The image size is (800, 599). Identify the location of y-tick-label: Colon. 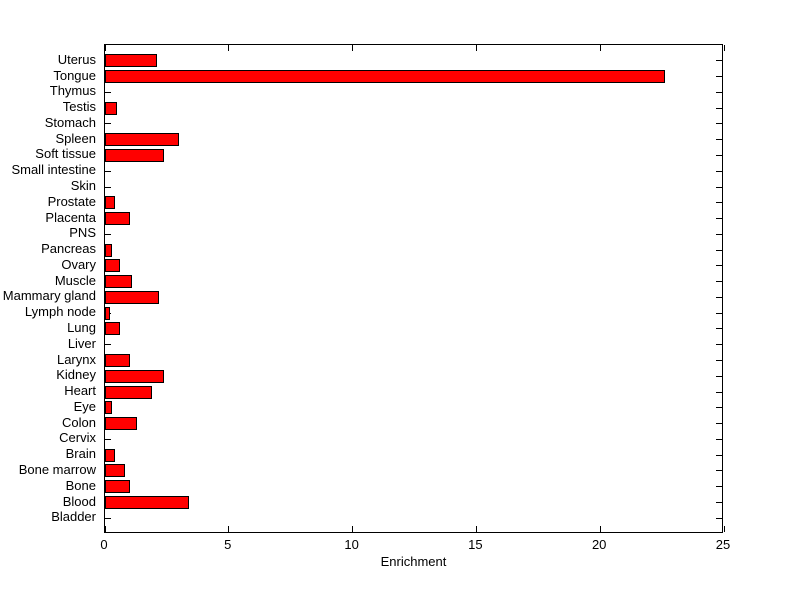
(79, 422).